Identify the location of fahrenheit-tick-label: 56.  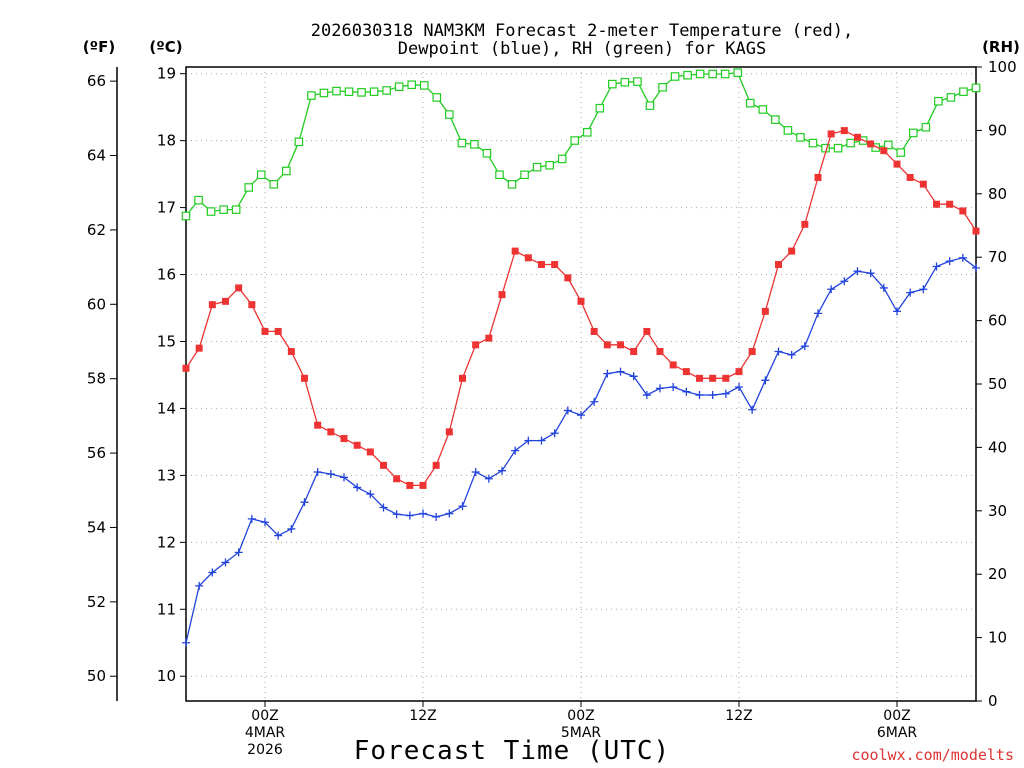
(96, 453).